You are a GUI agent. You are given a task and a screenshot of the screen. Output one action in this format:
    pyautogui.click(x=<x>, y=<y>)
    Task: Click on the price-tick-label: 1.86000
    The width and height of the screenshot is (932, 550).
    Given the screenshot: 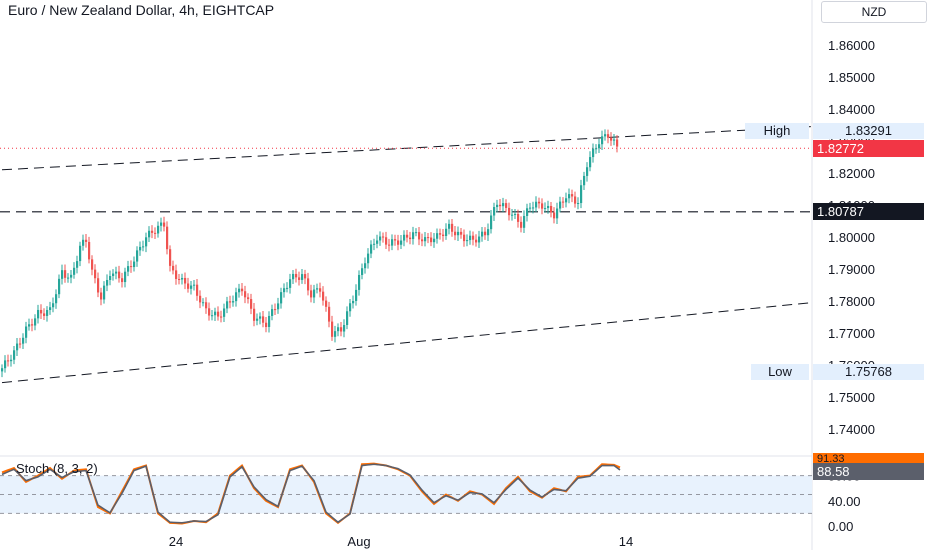 What is the action you would take?
    pyautogui.click(x=851, y=45)
    